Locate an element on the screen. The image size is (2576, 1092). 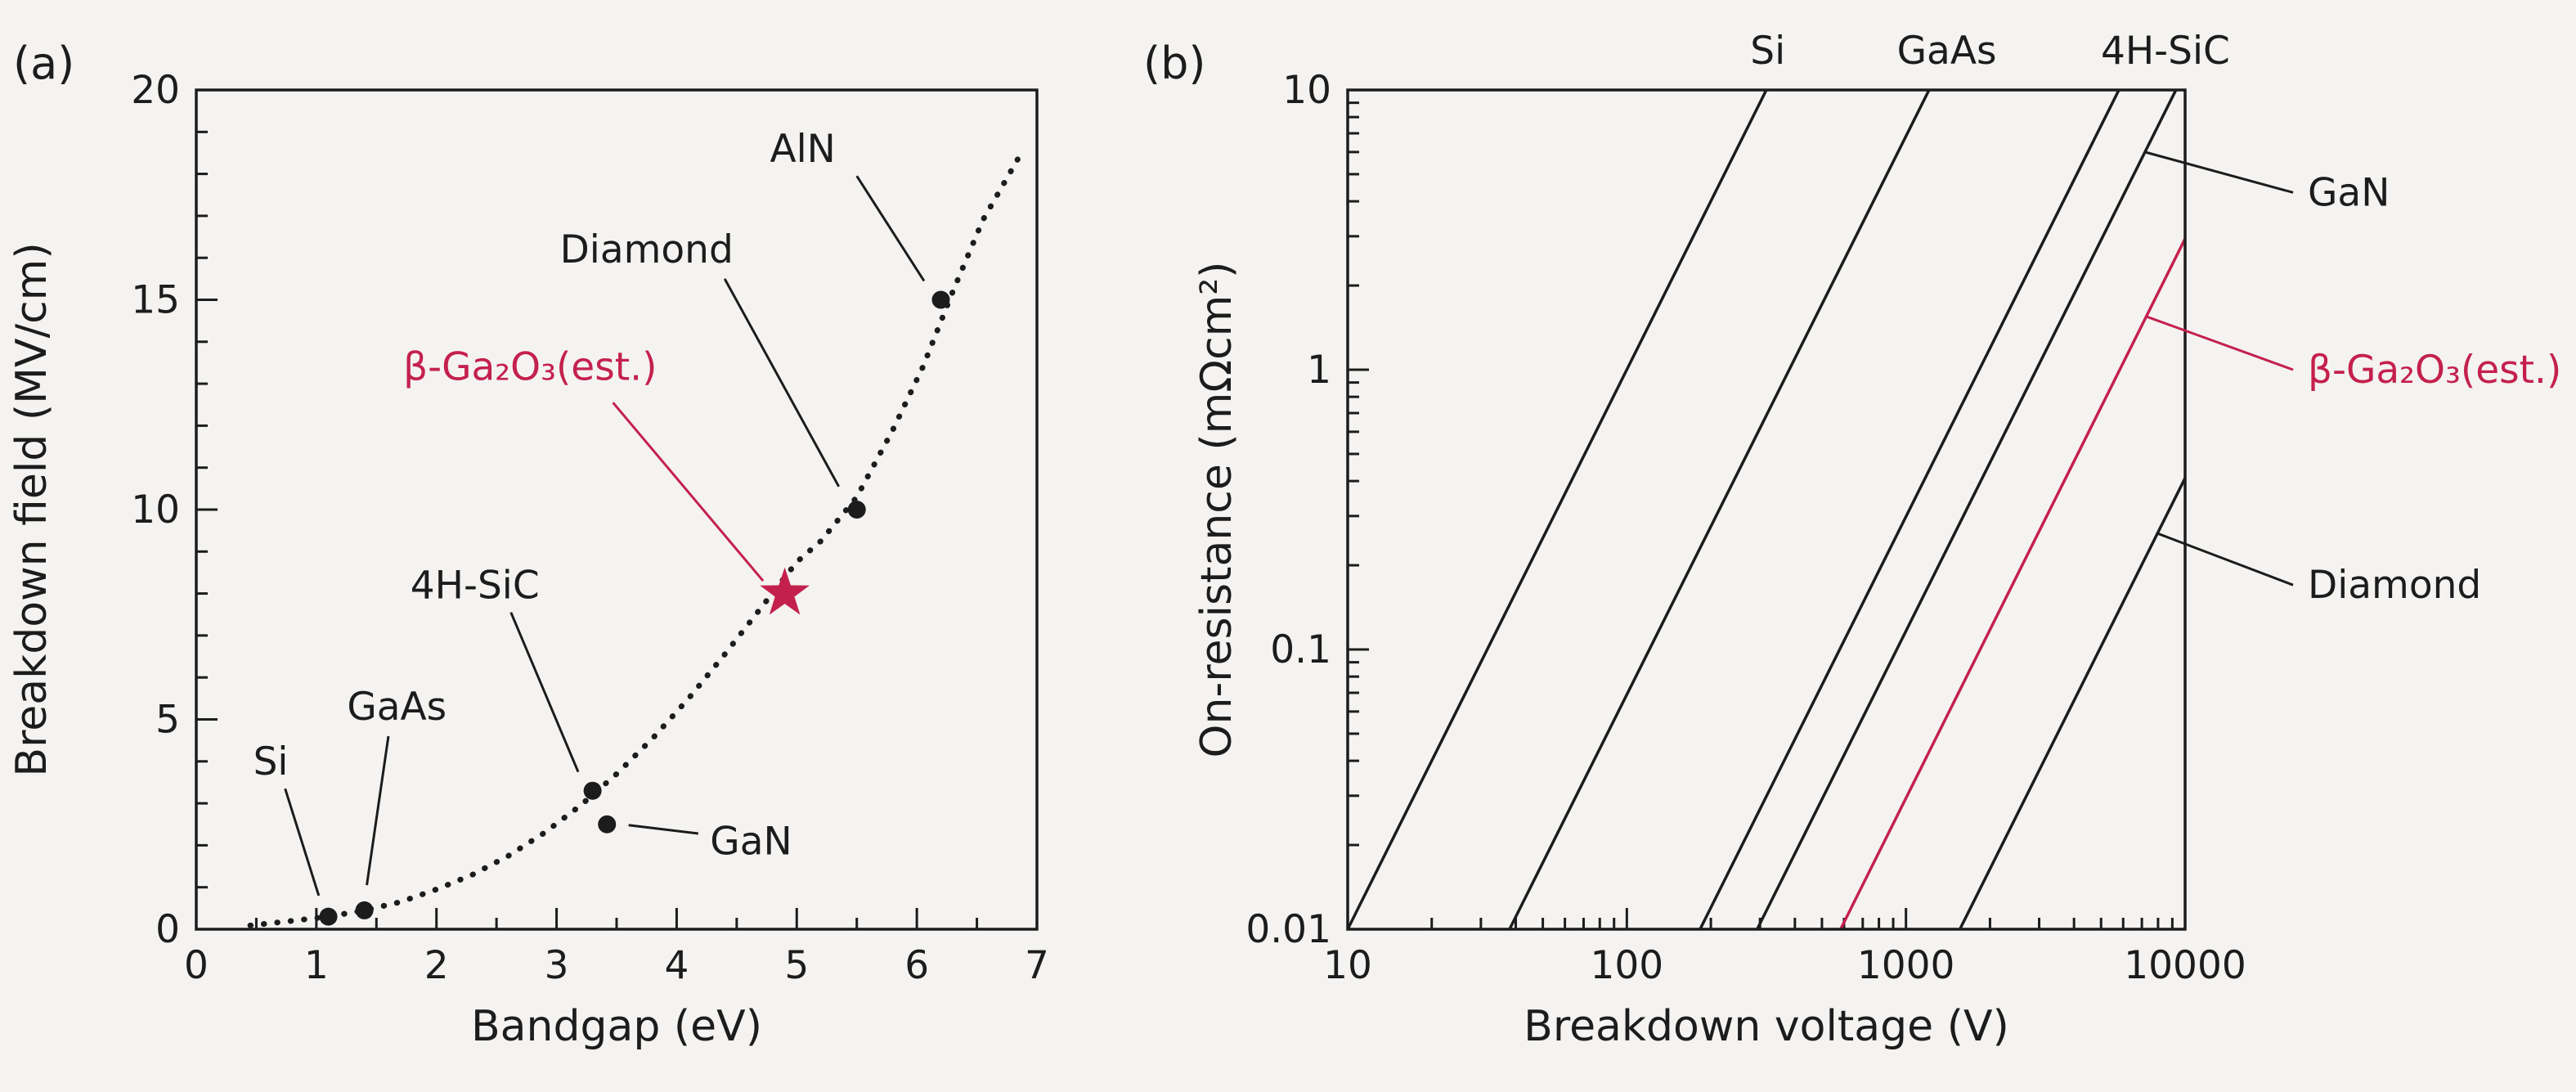
point-label-diamond: Diamond is located at coordinates (647, 250).